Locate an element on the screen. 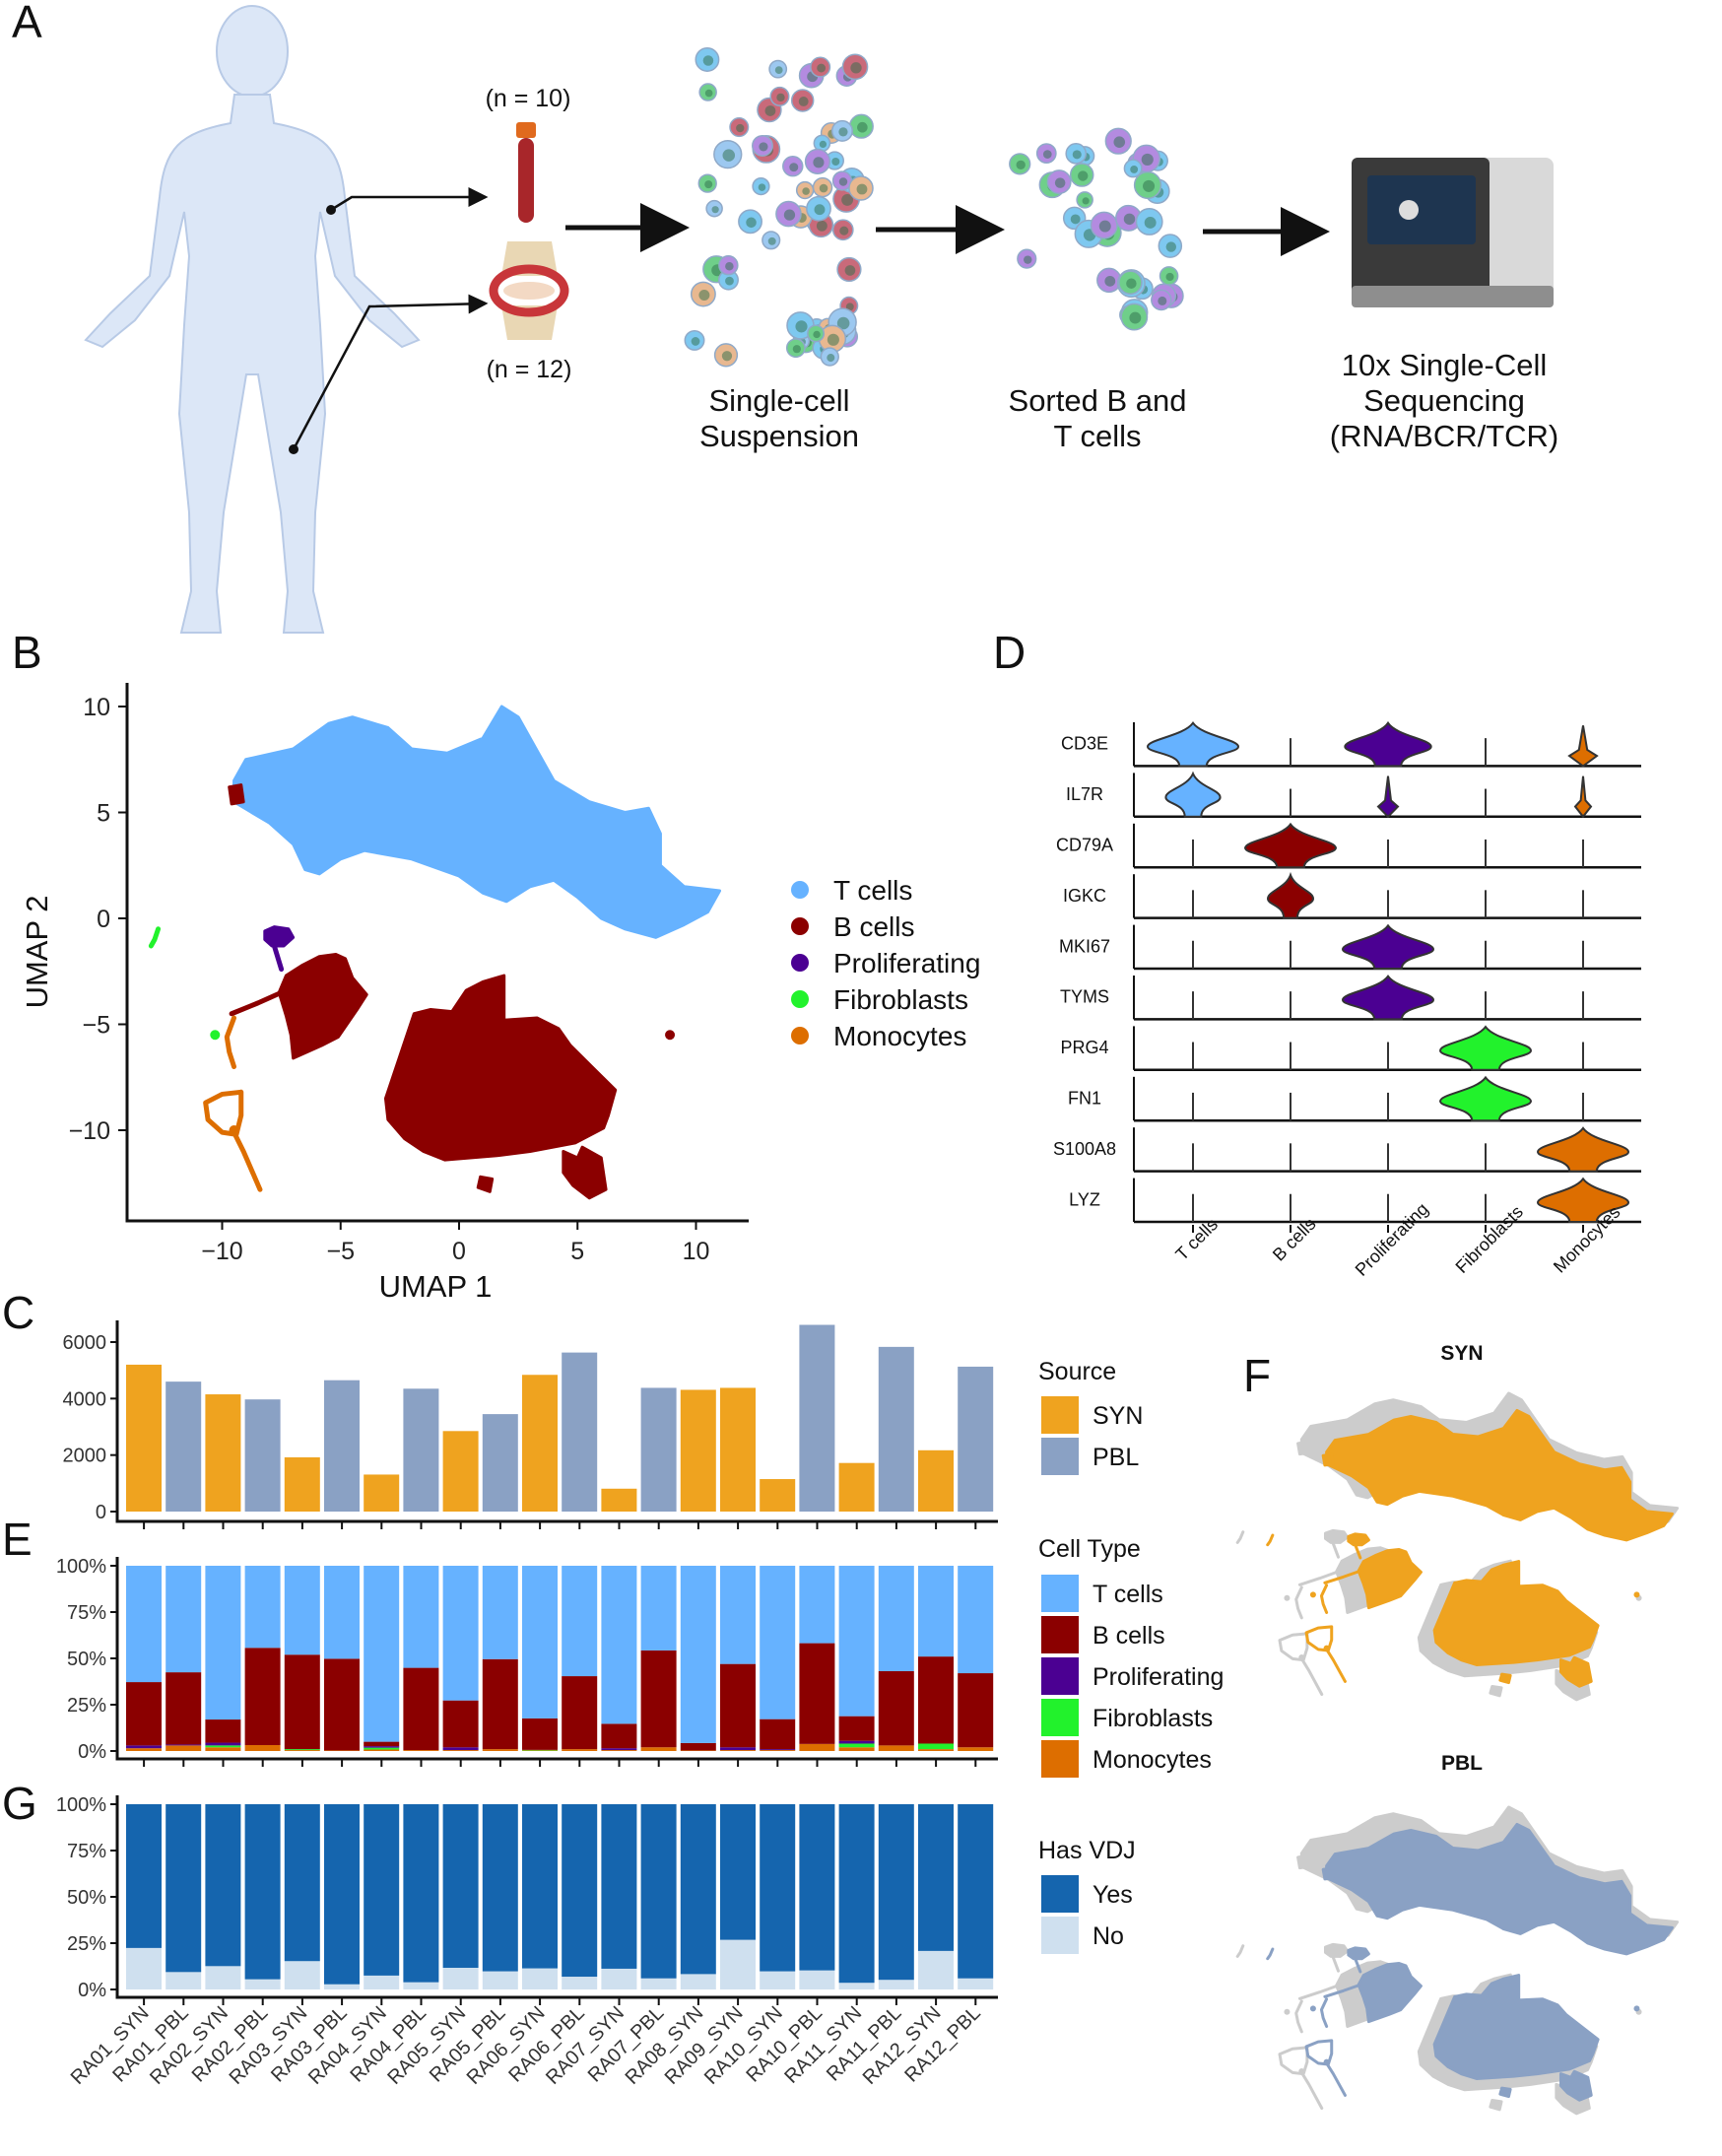  umap-y-label: UMAP 2 is located at coordinates (37, 953).